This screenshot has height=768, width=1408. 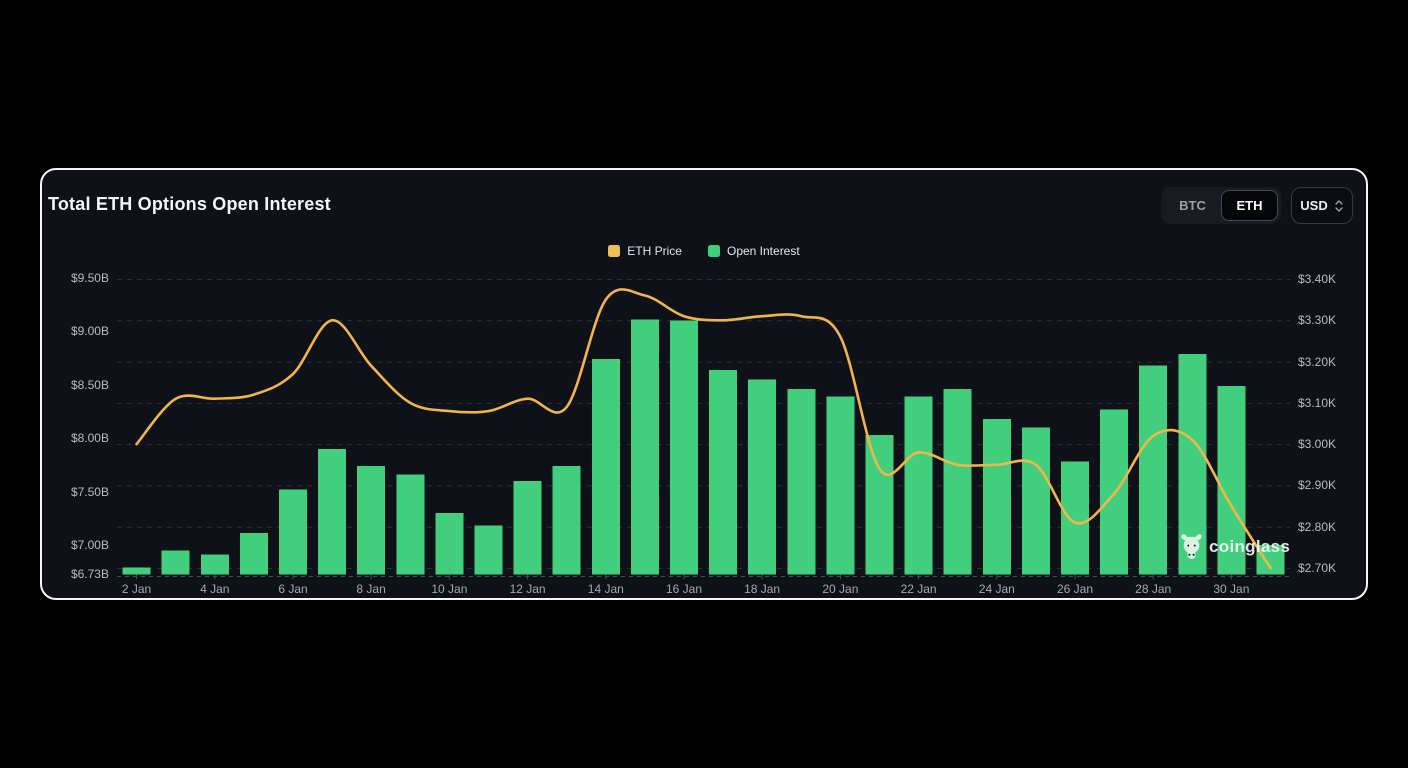 What do you see at coordinates (189, 204) in the screenshot?
I see `page-title: Total ETH Options Open Interest` at bounding box center [189, 204].